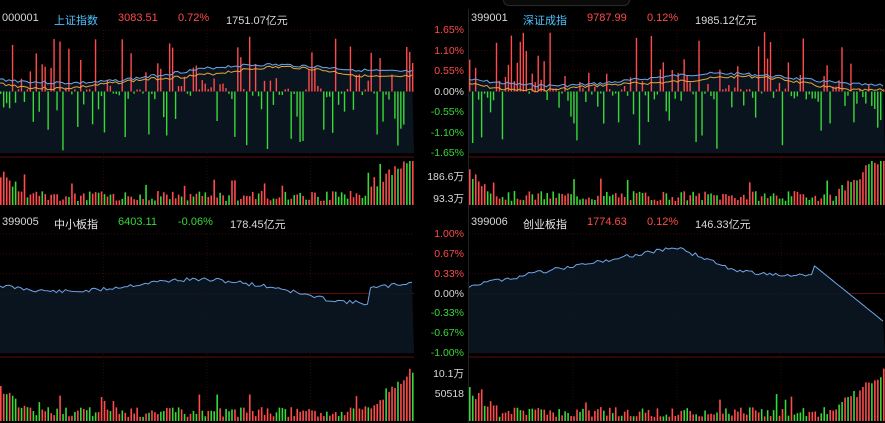 This screenshot has height=423, width=885. What do you see at coordinates (545, 225) in the screenshot?
I see `index-name: 创业板指` at bounding box center [545, 225].